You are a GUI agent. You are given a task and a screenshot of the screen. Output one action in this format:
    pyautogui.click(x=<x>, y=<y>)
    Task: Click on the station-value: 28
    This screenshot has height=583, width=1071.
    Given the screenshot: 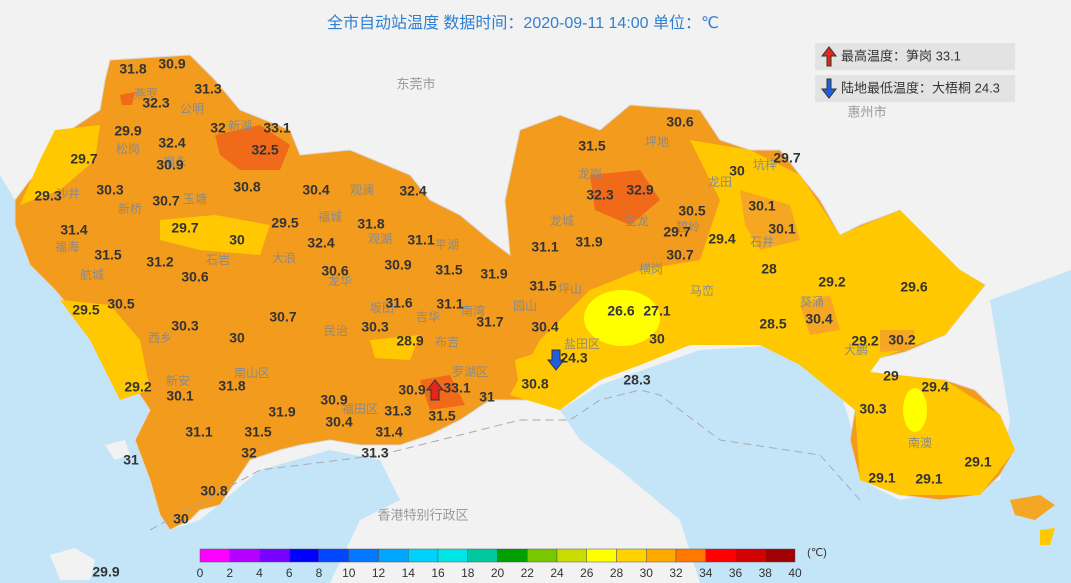 What is the action you would take?
    pyautogui.click(x=769, y=269)
    